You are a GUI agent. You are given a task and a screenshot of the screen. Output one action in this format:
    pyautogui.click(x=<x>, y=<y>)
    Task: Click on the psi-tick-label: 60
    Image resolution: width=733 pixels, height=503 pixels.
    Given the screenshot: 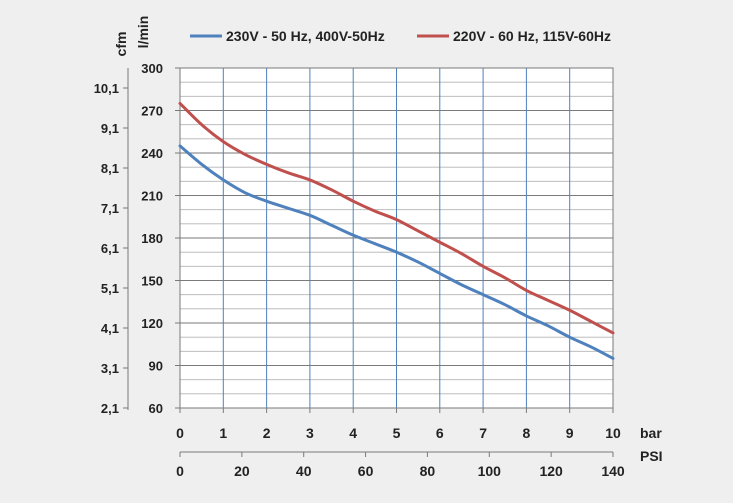 What is the action you would take?
    pyautogui.click(x=366, y=471)
    